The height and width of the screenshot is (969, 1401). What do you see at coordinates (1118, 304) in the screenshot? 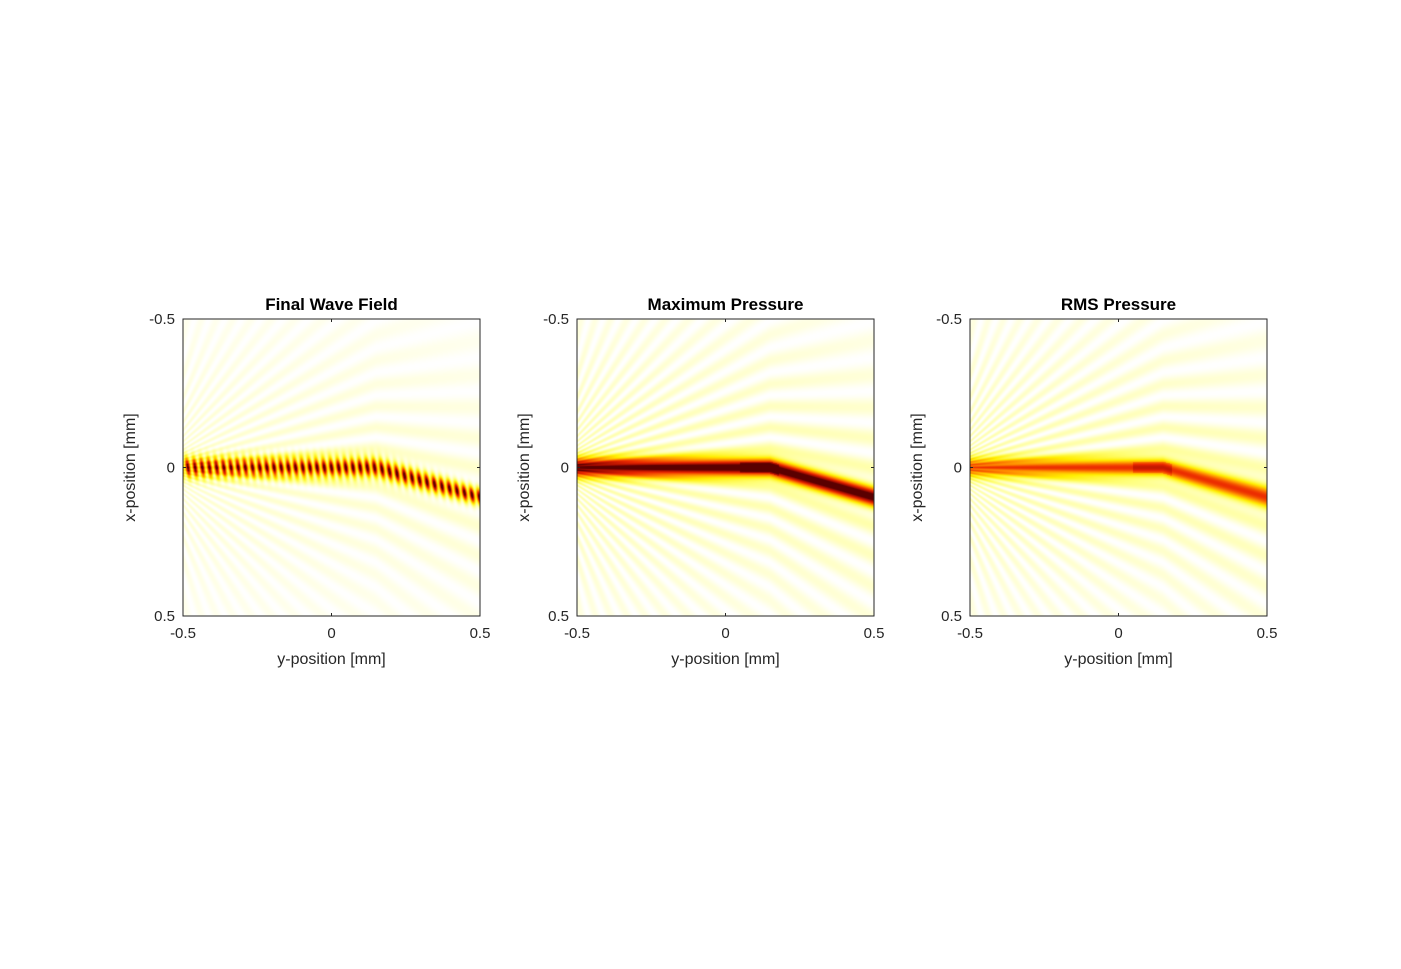
I see `chart-title: RMS Pressure` at bounding box center [1118, 304].